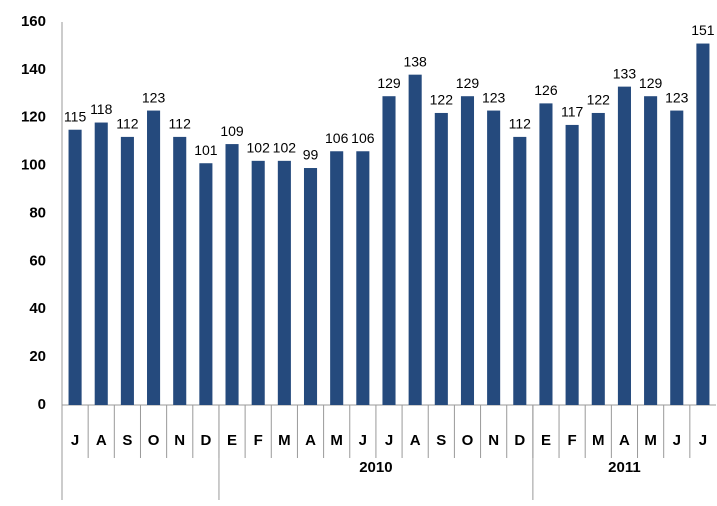 The height and width of the screenshot is (506, 717). What do you see at coordinates (33, 165) in the screenshot?
I see `y-tick-label: 100` at bounding box center [33, 165].